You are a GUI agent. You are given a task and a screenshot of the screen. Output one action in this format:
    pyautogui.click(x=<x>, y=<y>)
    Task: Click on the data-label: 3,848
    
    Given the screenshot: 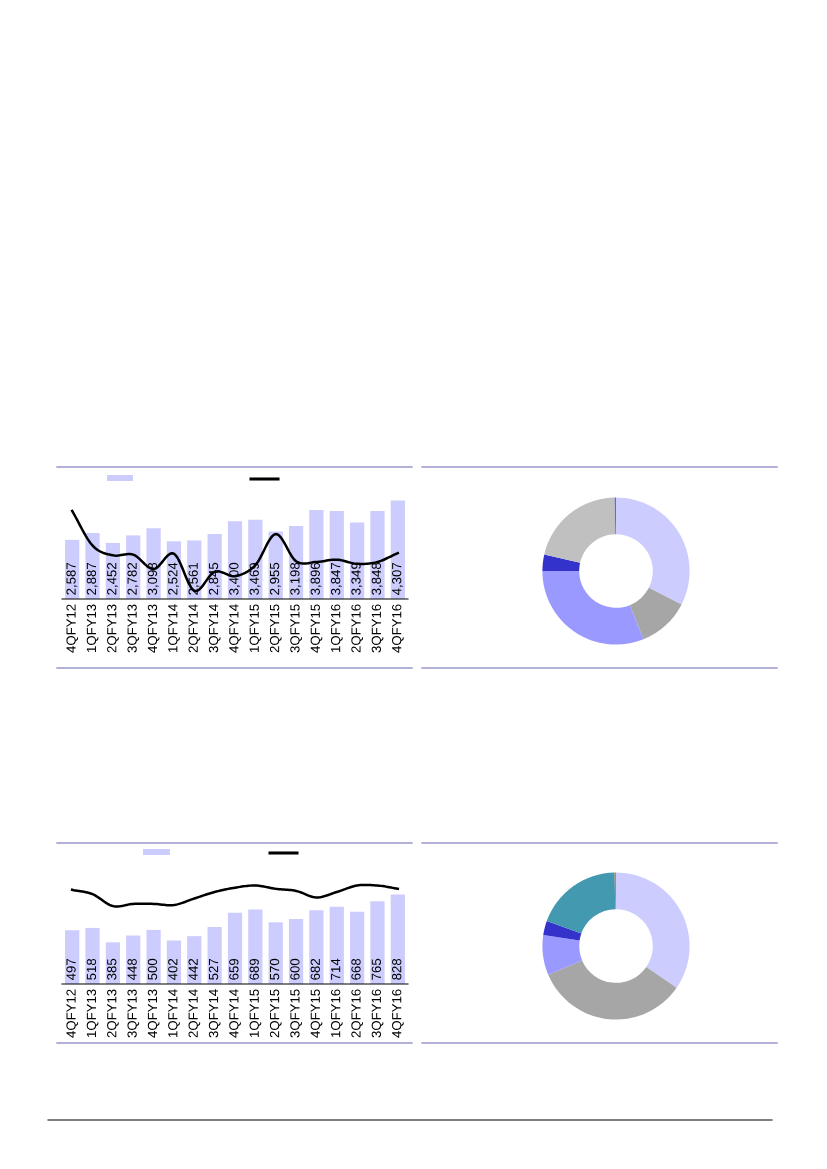 What is the action you would take?
    pyautogui.click(x=377, y=578)
    